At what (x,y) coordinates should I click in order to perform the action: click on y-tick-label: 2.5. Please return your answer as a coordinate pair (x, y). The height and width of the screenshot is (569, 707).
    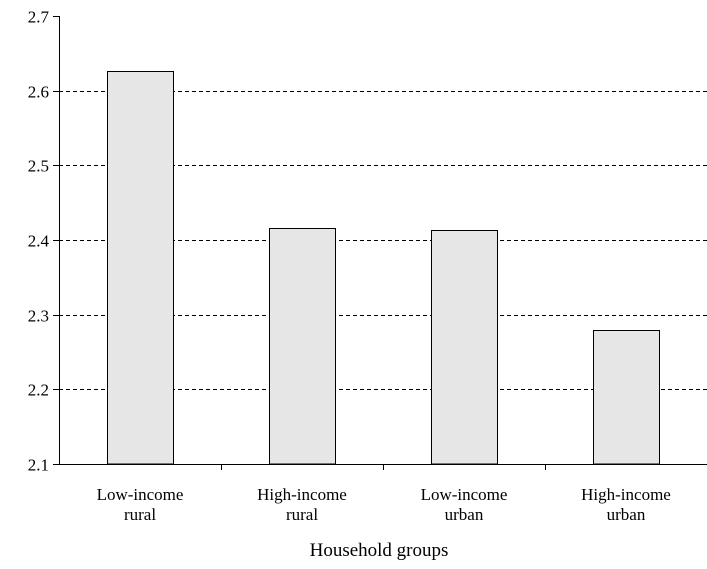
    Looking at the image, I should click on (38, 166).